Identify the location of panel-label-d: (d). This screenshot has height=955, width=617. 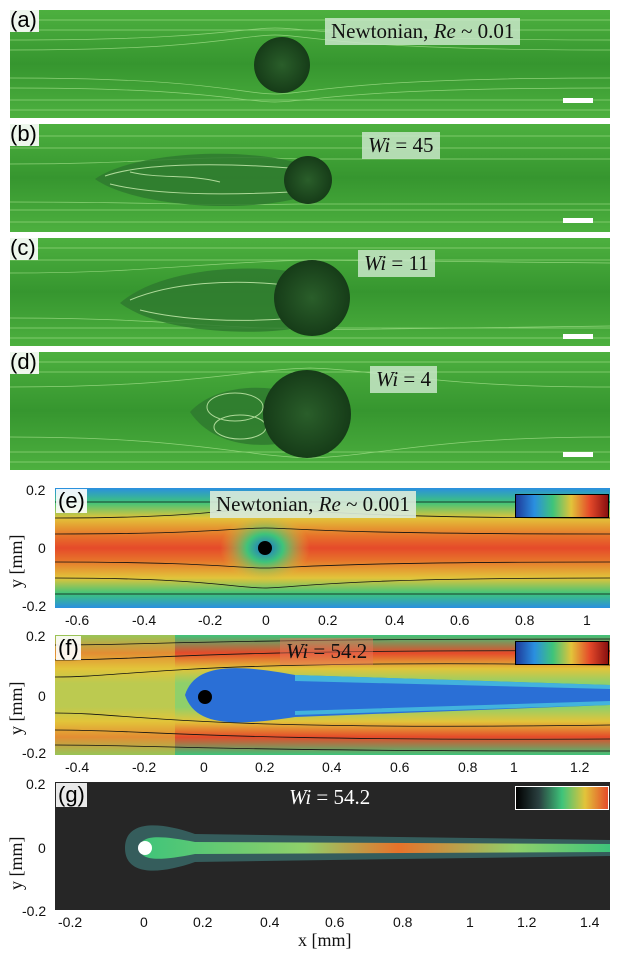
(24, 363).